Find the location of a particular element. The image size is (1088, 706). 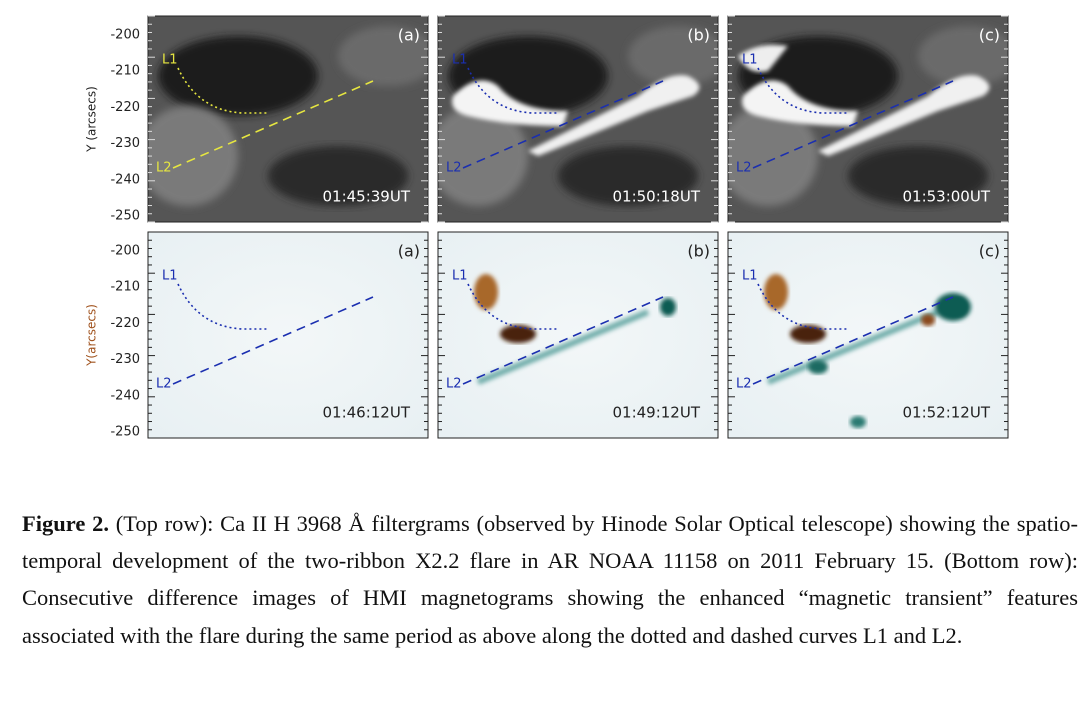

y-axis-label: Y(arcsecs) is located at coordinates (92, 335).